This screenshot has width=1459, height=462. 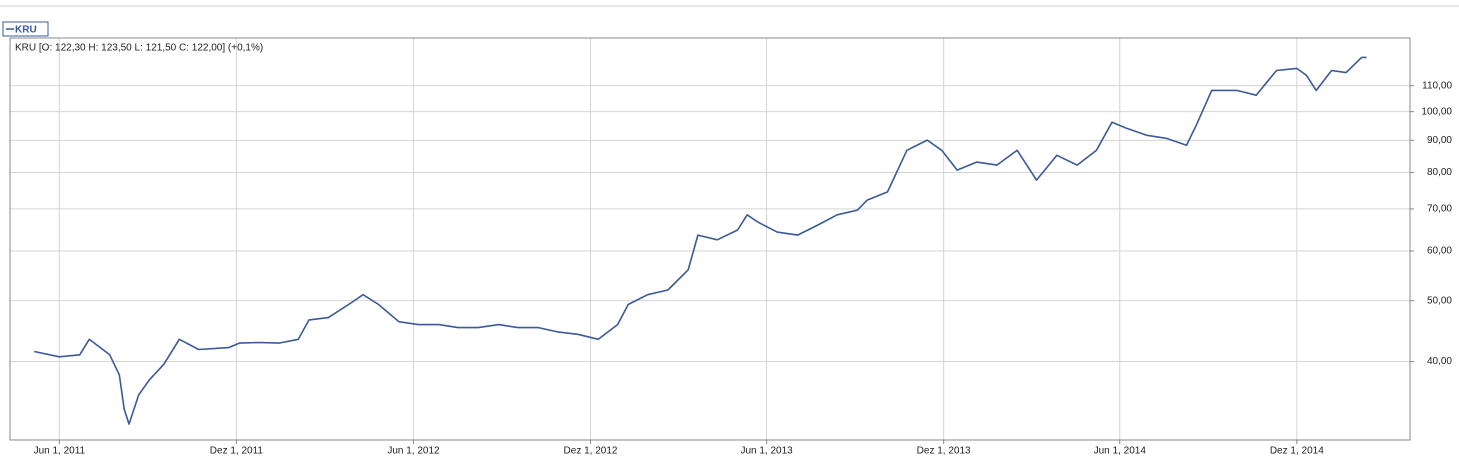 I want to click on y-tick-label: 90,00, so click(x=1439, y=140).